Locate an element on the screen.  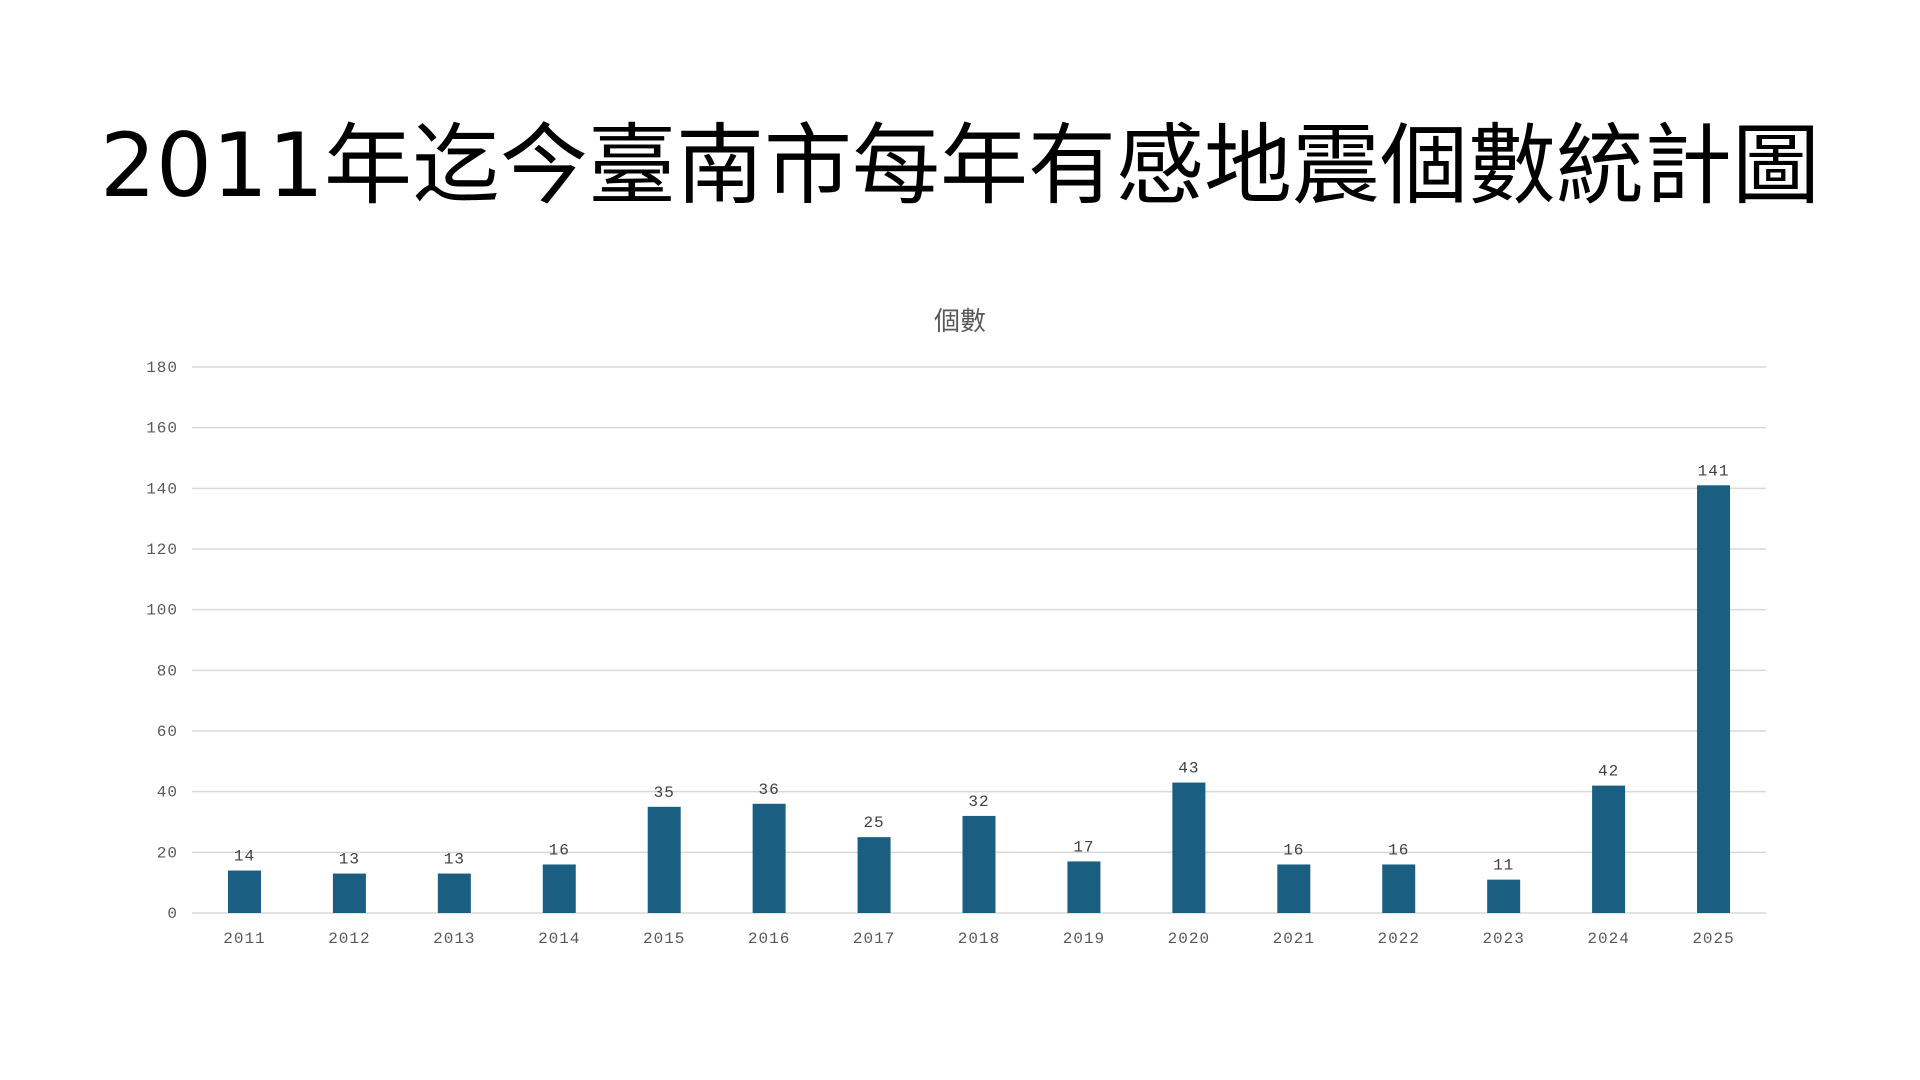
data-label: 141 is located at coordinates (1714, 471).